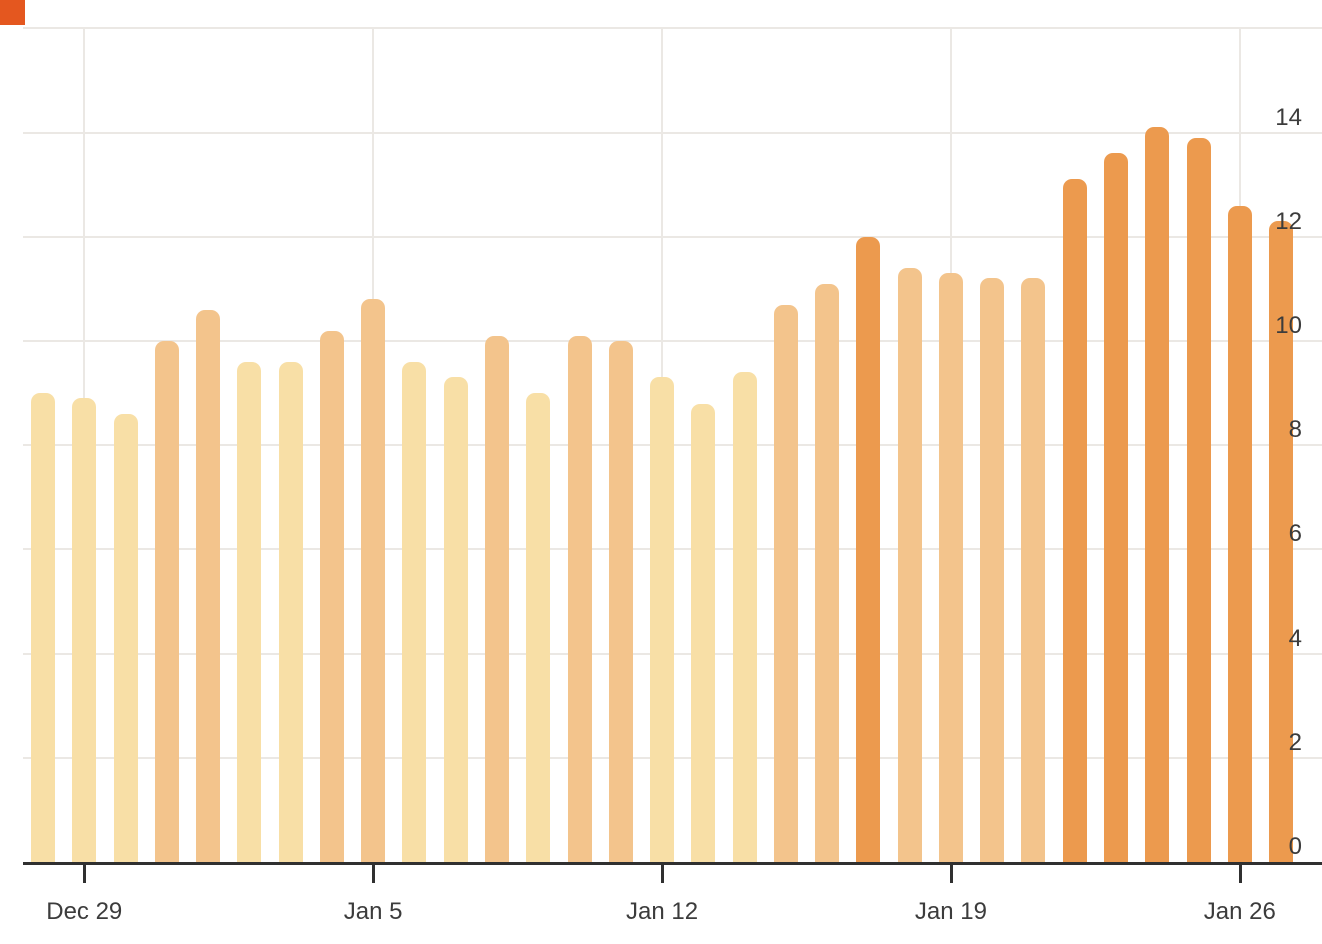 The image size is (1322, 944). I want to click on y-axis-label: 2, so click(1295, 742).